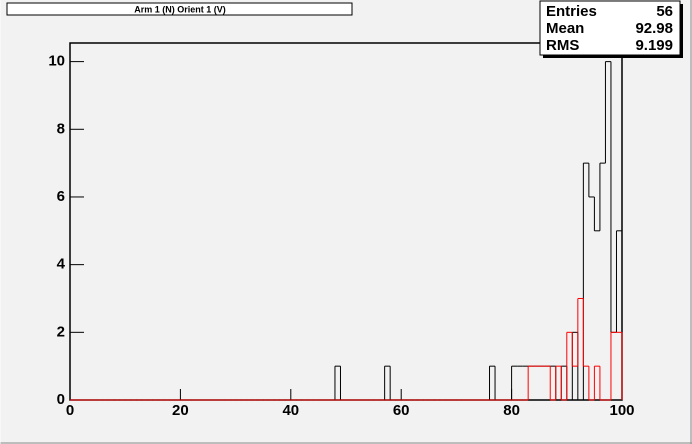 This screenshot has height=444, width=692. I want to click on stats: Entries 56 Mean 92.98 RMS 9.199, so click(609, 28).